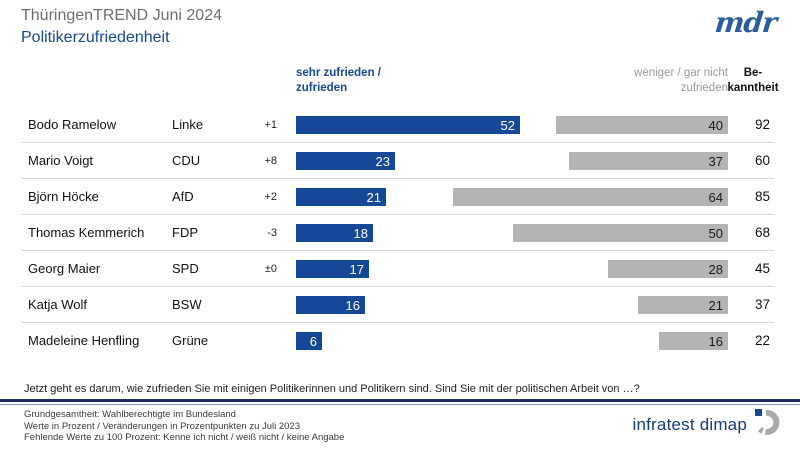 The width and height of the screenshot is (800, 450). What do you see at coordinates (715, 341) in the screenshot?
I see `dissatisfied-value: 16` at bounding box center [715, 341].